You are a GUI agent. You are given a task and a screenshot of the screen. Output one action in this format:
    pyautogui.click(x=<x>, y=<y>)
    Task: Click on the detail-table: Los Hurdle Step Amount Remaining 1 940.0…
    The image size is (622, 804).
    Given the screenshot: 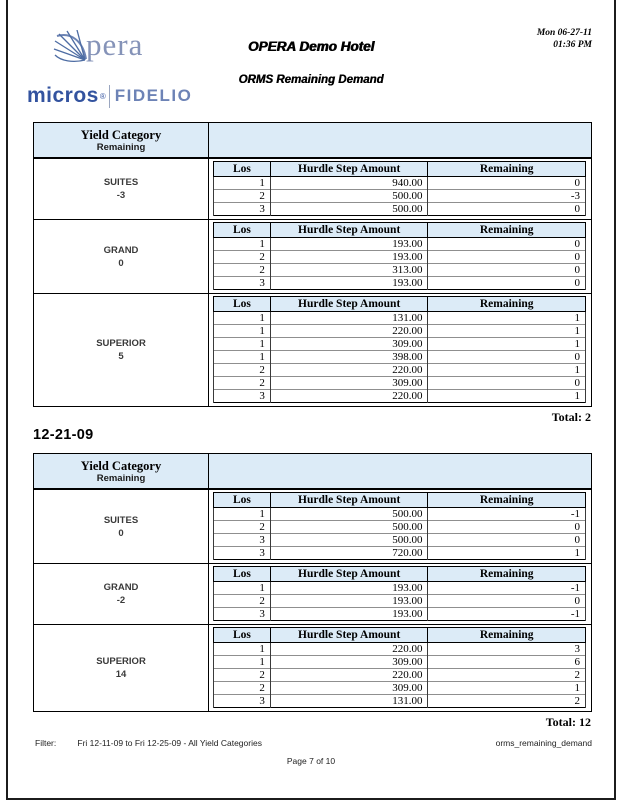 What is the action you would take?
    pyautogui.click(x=399, y=188)
    